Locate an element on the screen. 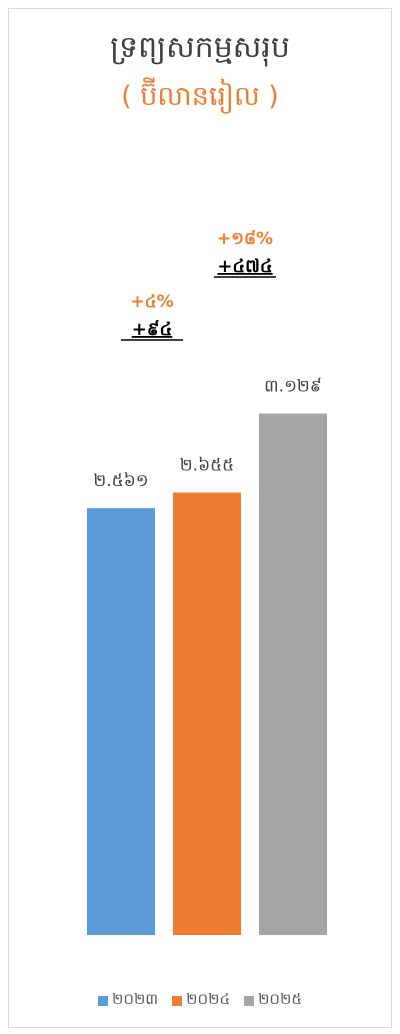 This screenshot has width=400, height=1034. bar-២០២៤ is located at coordinates (207, 713).